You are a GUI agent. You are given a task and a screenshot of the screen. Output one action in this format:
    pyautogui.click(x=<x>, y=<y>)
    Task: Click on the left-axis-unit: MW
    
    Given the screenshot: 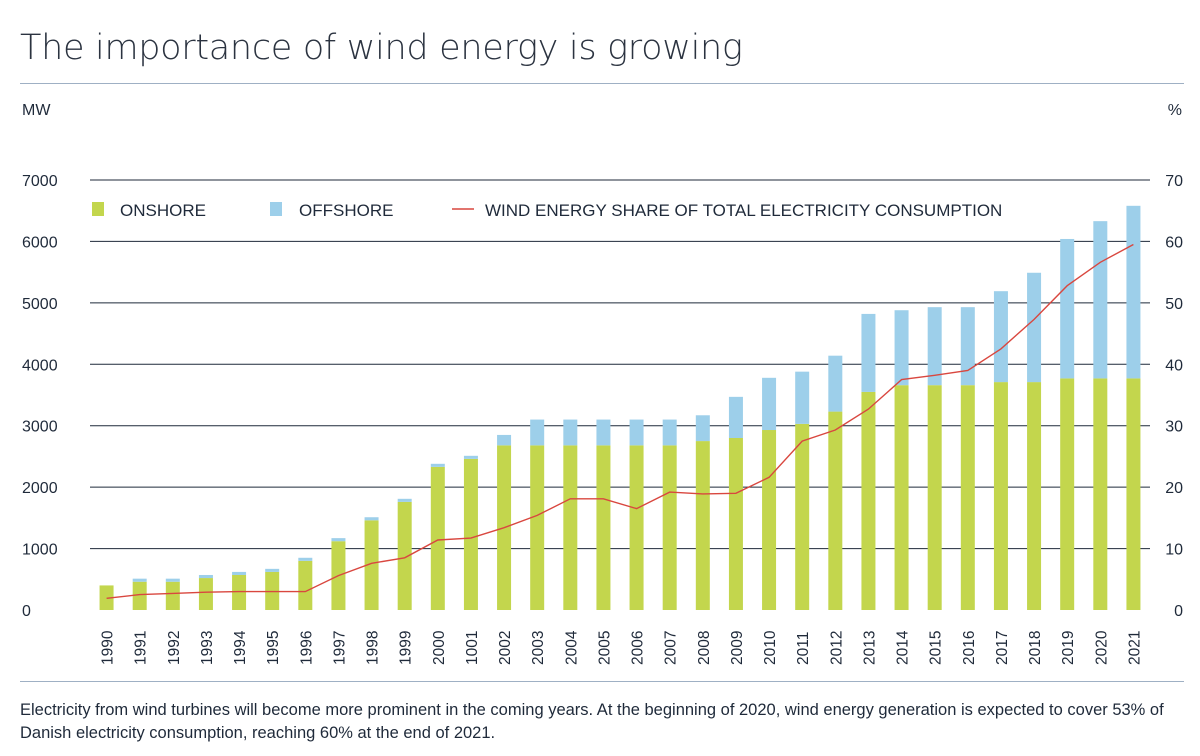 What is the action you would take?
    pyautogui.click(x=36, y=110)
    